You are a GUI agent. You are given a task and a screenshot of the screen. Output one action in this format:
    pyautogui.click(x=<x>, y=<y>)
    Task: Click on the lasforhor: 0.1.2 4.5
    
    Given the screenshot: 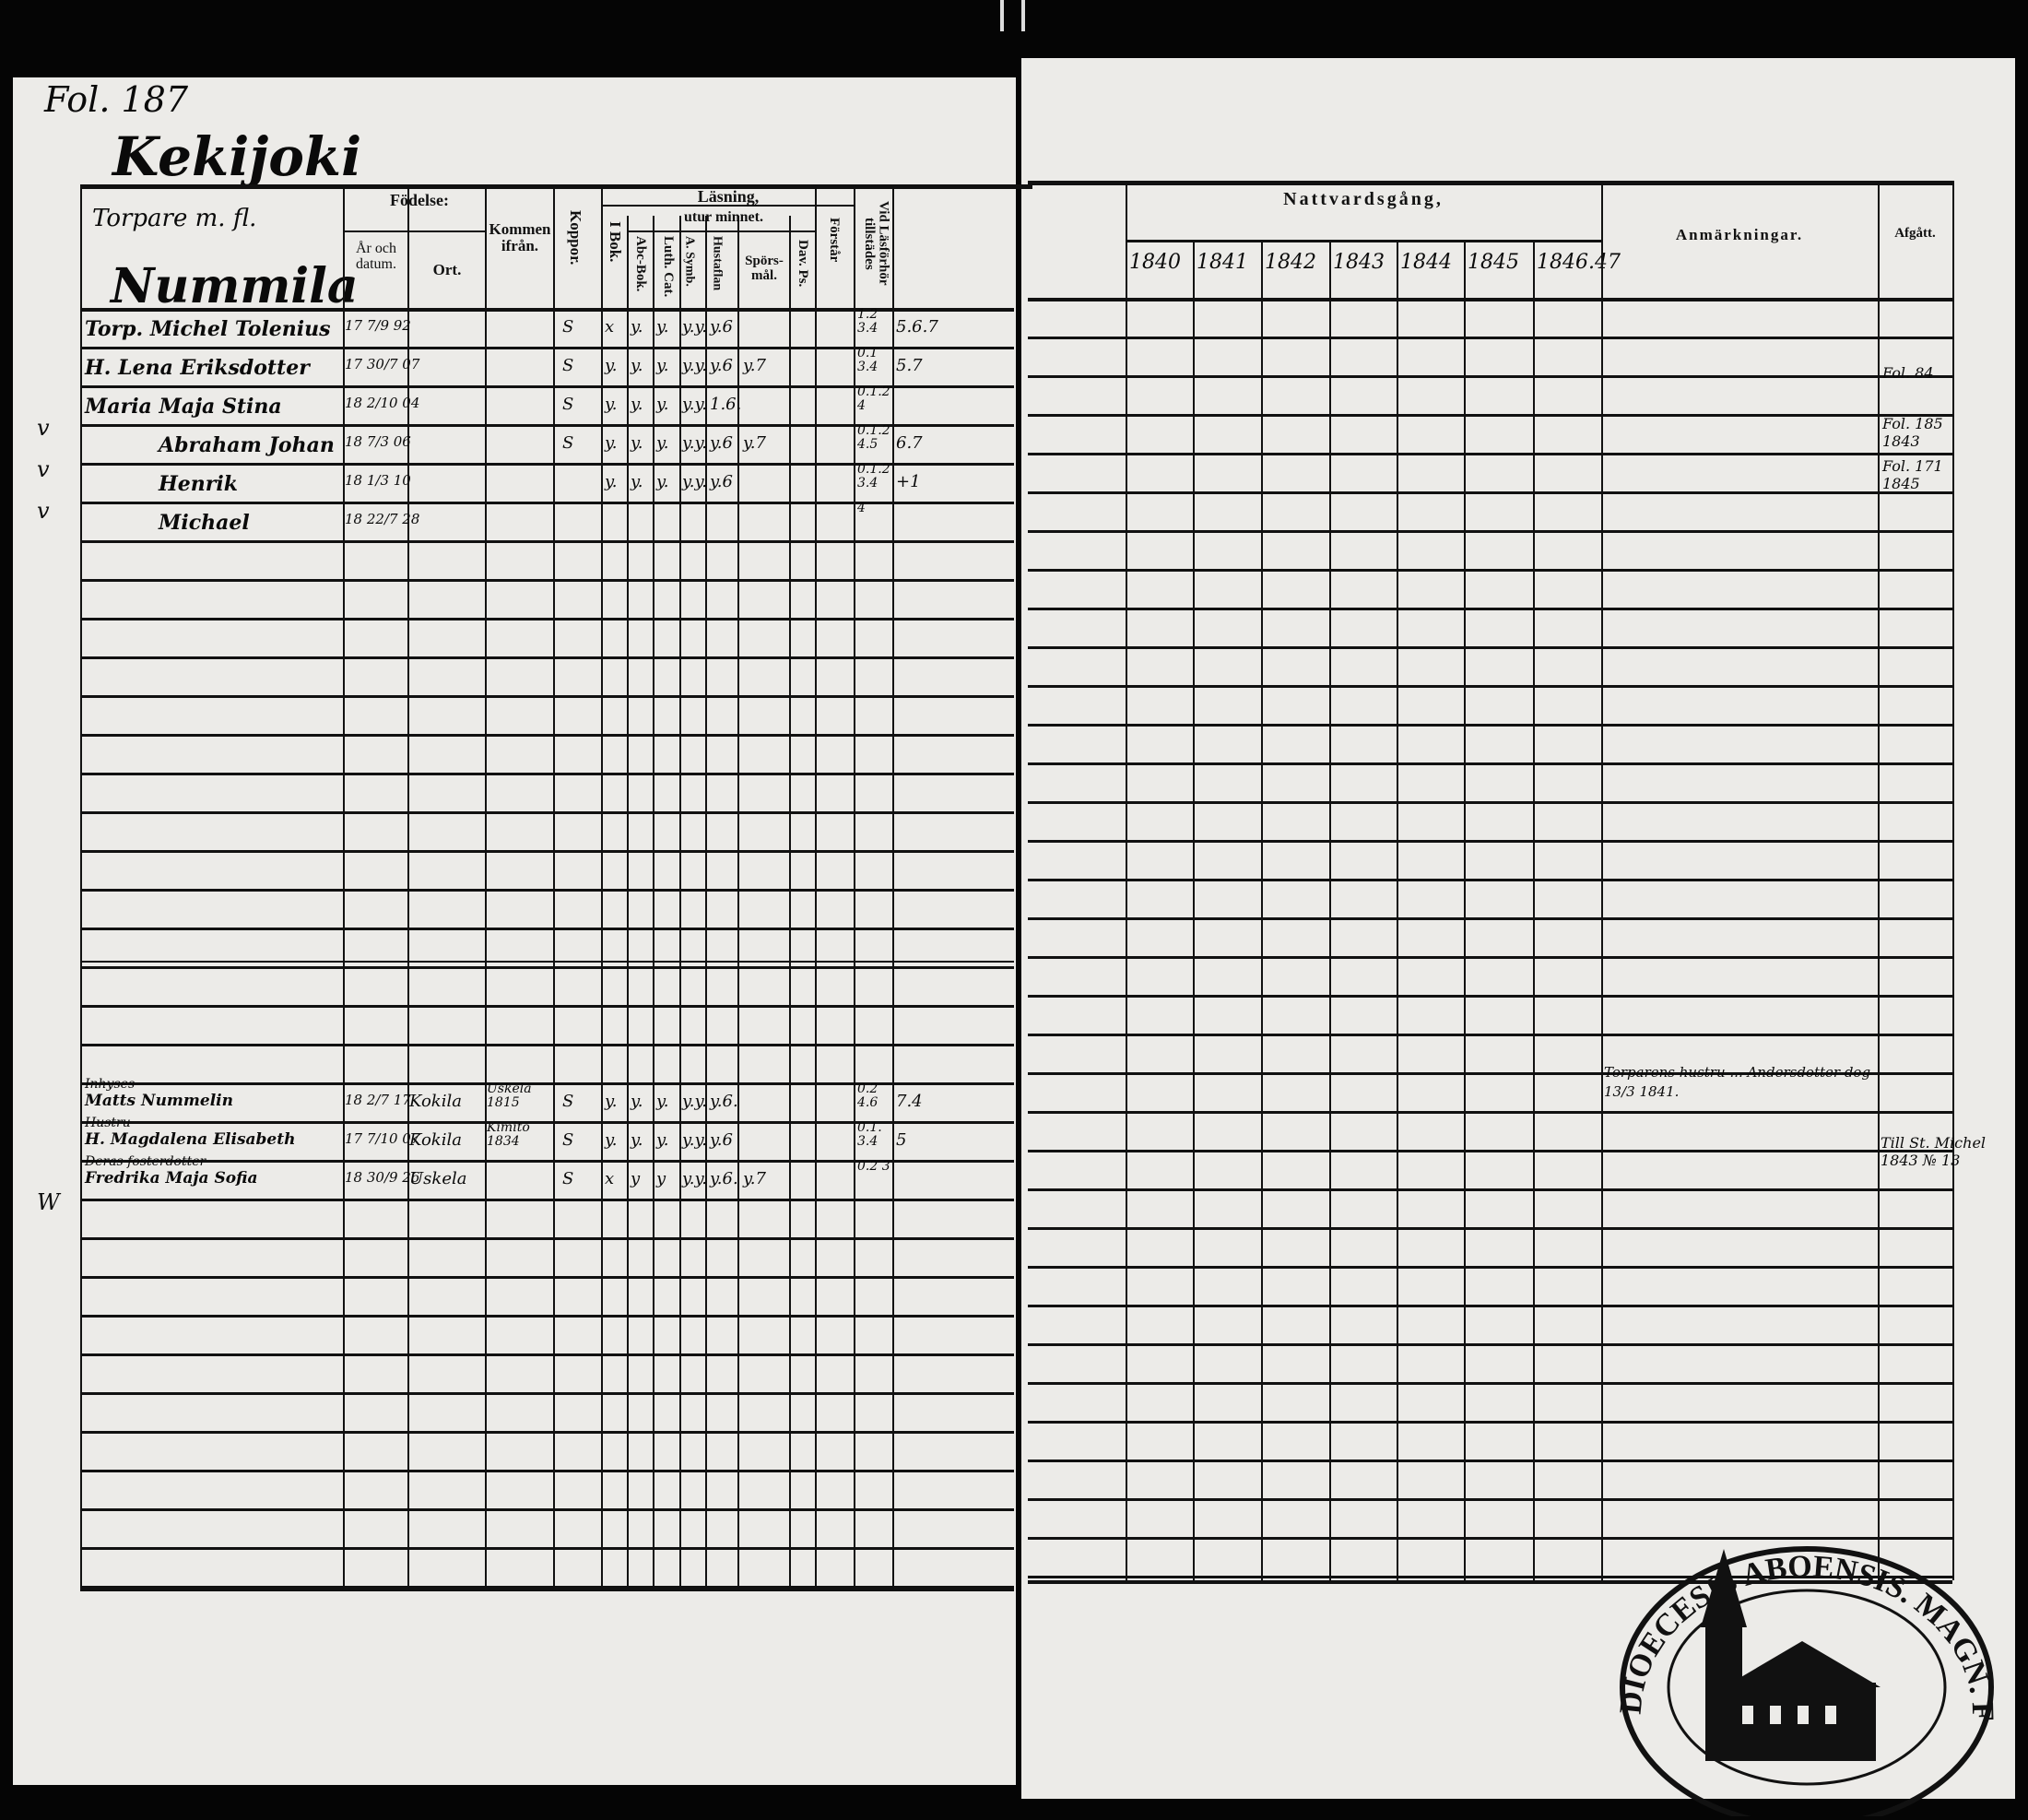 What is the action you would take?
    pyautogui.click(x=873, y=438)
    